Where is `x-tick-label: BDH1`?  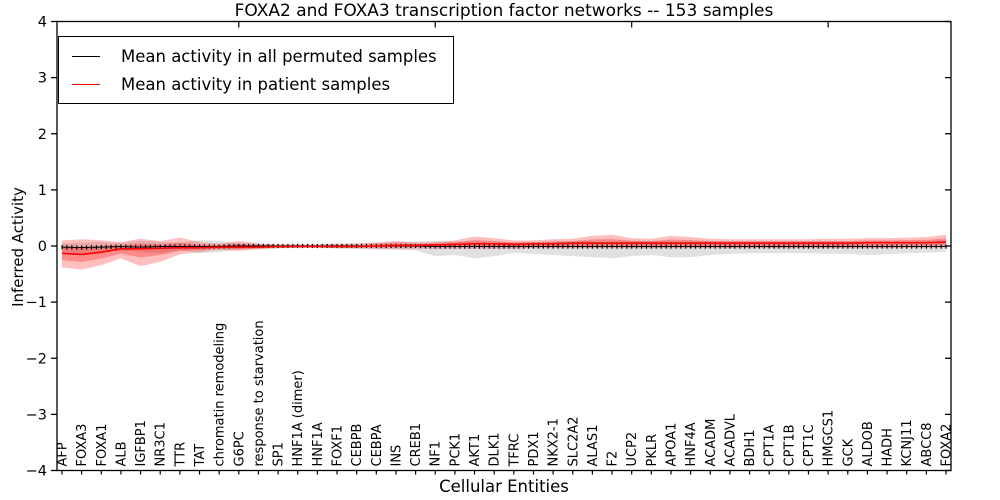 x-tick-label: BDH1 is located at coordinates (750, 448).